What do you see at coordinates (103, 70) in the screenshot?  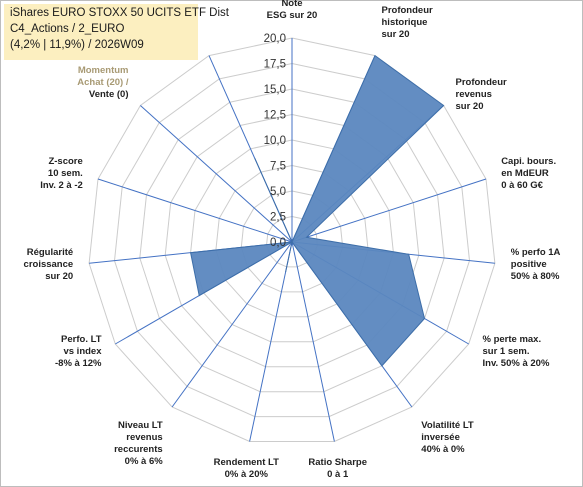 I see `axis-label-faded: Momentum` at bounding box center [103, 70].